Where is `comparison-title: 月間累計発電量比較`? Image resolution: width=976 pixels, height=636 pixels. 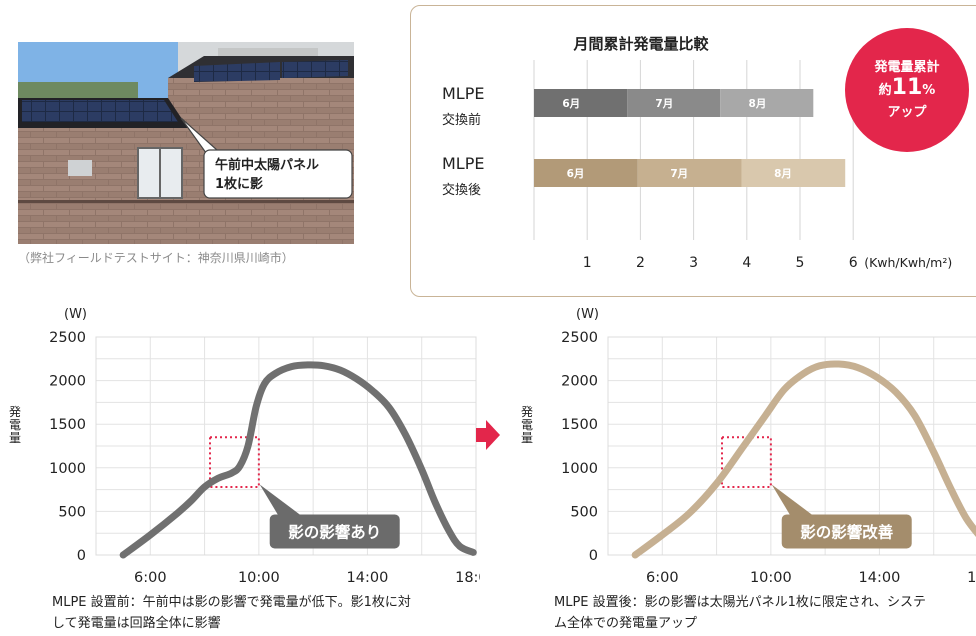 comparison-title: 月間累計発電量比較 is located at coordinates (640, 44).